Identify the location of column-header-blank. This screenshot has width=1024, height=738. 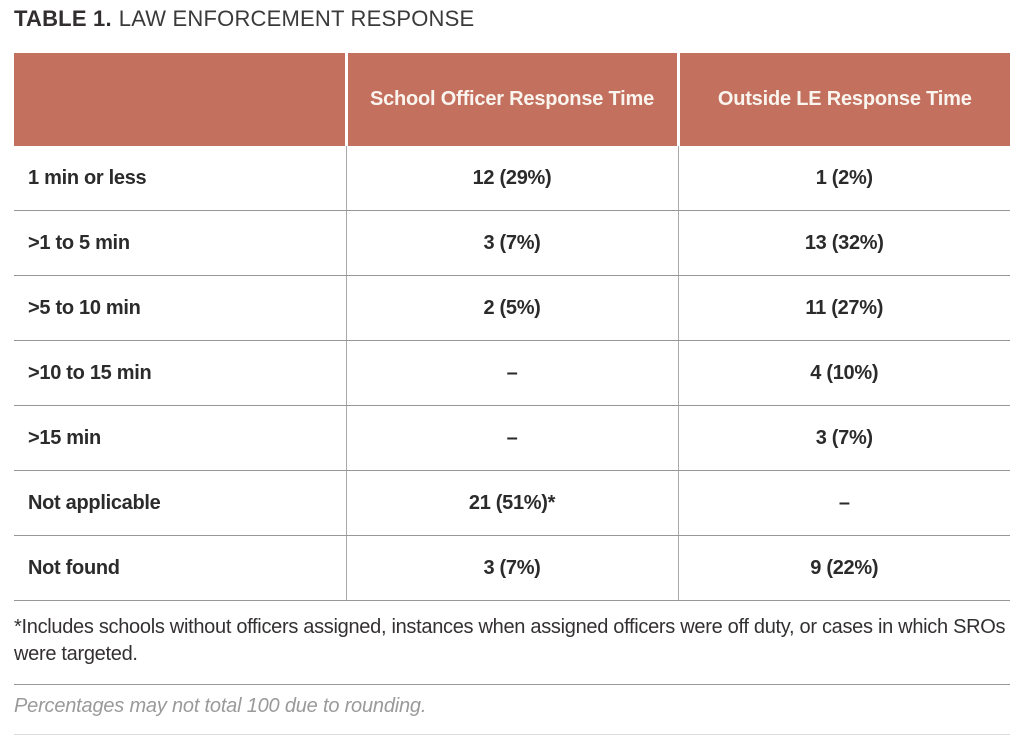
(180, 99).